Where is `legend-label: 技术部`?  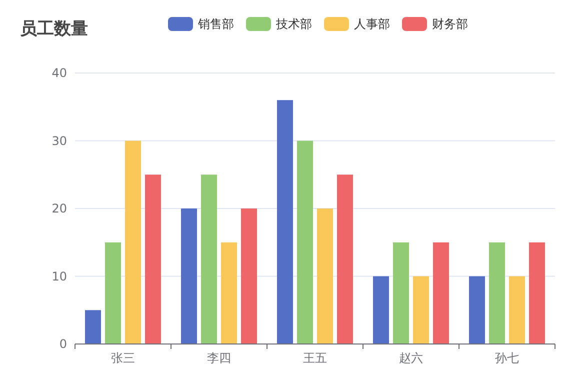 legend-label: 技术部 is located at coordinates (293, 24).